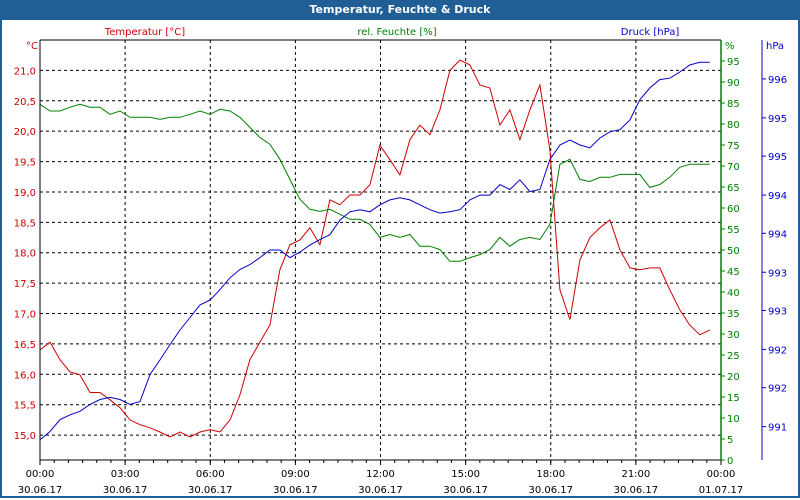 The image size is (800, 500). Describe the element at coordinates (730, 440) in the screenshot. I see `humidity-tick-label: 5` at that location.